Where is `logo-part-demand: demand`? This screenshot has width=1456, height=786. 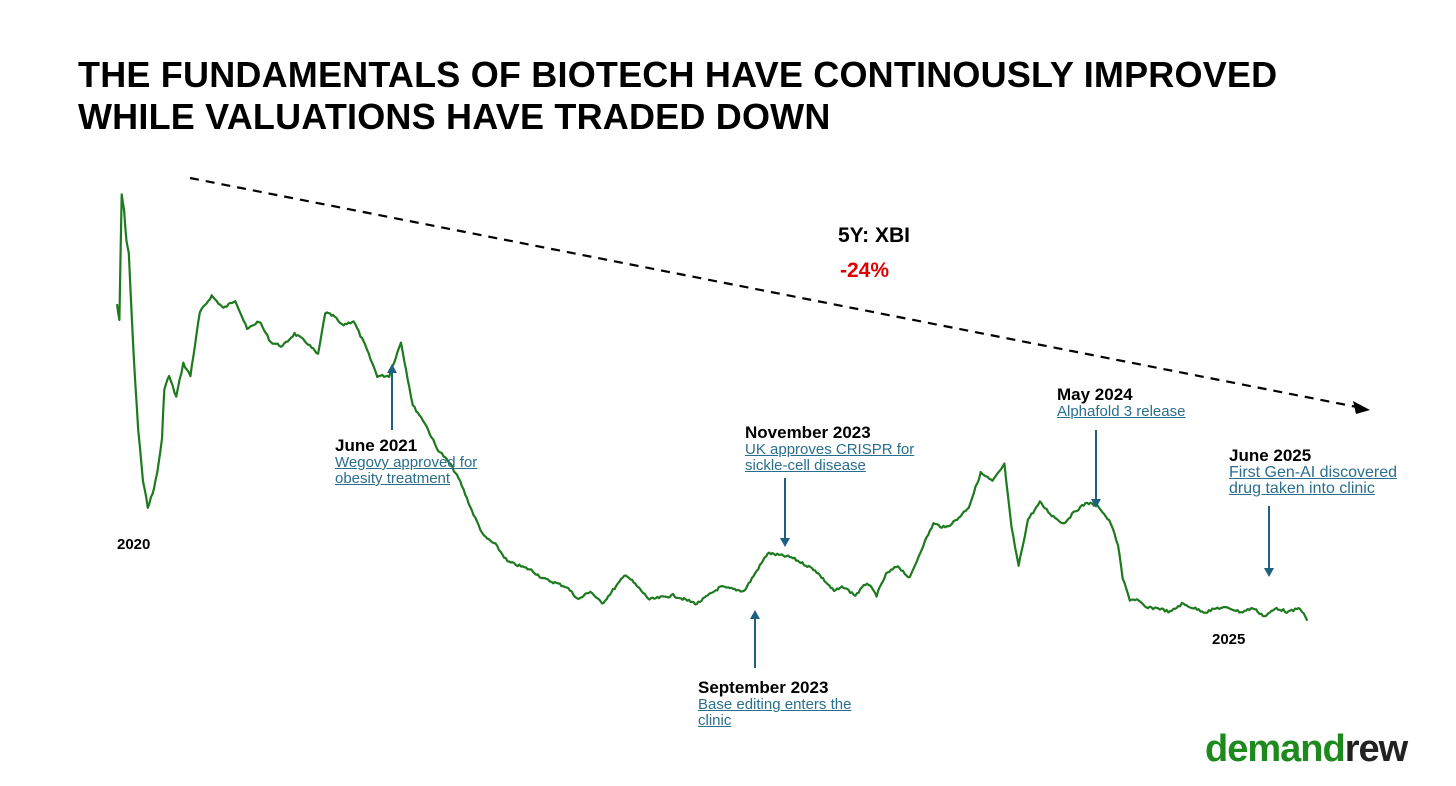
logo-part-demand: demand is located at coordinates (1275, 749).